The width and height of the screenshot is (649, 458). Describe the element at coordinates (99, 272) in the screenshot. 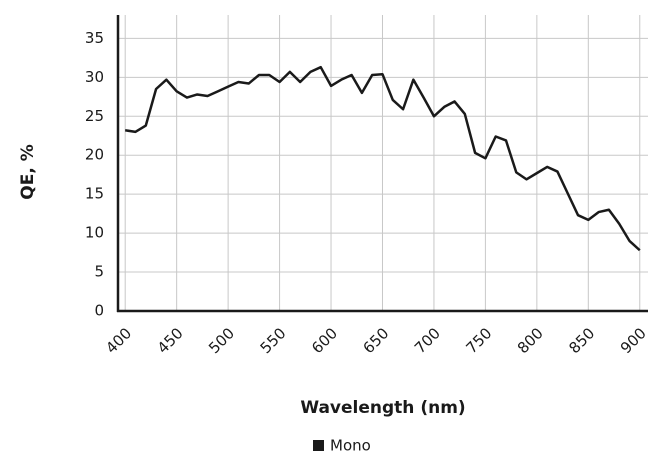

I see `y-tick-label: 5` at that location.